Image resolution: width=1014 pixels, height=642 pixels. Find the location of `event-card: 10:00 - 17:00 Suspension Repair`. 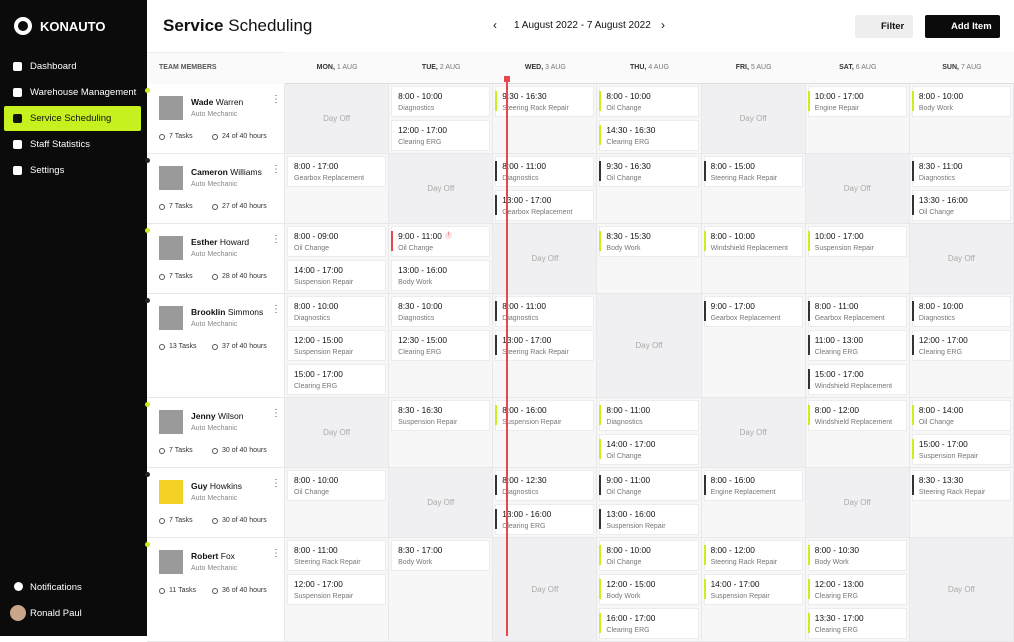

event-card: 10:00 - 17:00 Suspension Repair is located at coordinates (857, 241).